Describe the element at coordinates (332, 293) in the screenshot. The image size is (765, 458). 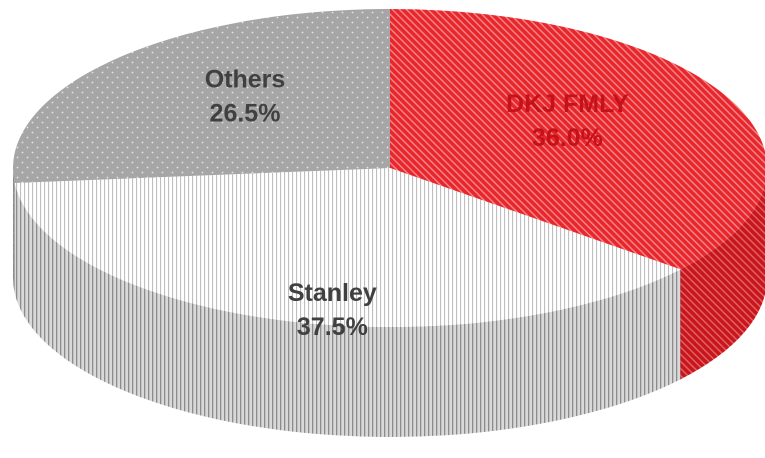
I see `pie-label-stanley: Stanley` at that location.